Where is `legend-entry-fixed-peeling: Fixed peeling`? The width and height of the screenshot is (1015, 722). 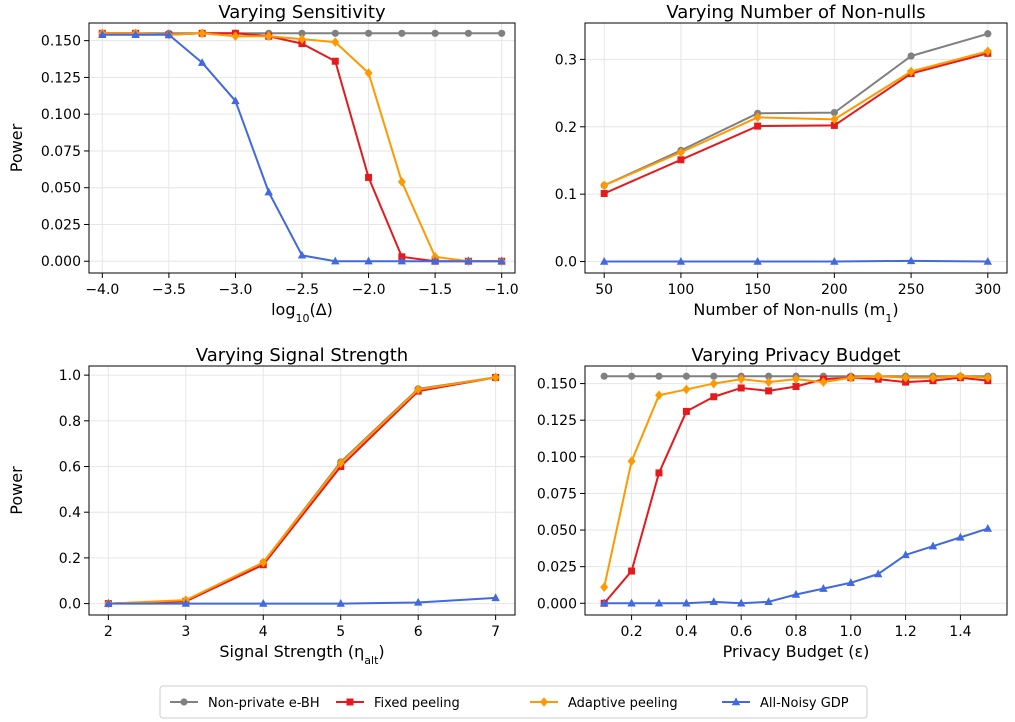 legend-entry-fixed-peeling: Fixed peeling is located at coordinates (398, 703).